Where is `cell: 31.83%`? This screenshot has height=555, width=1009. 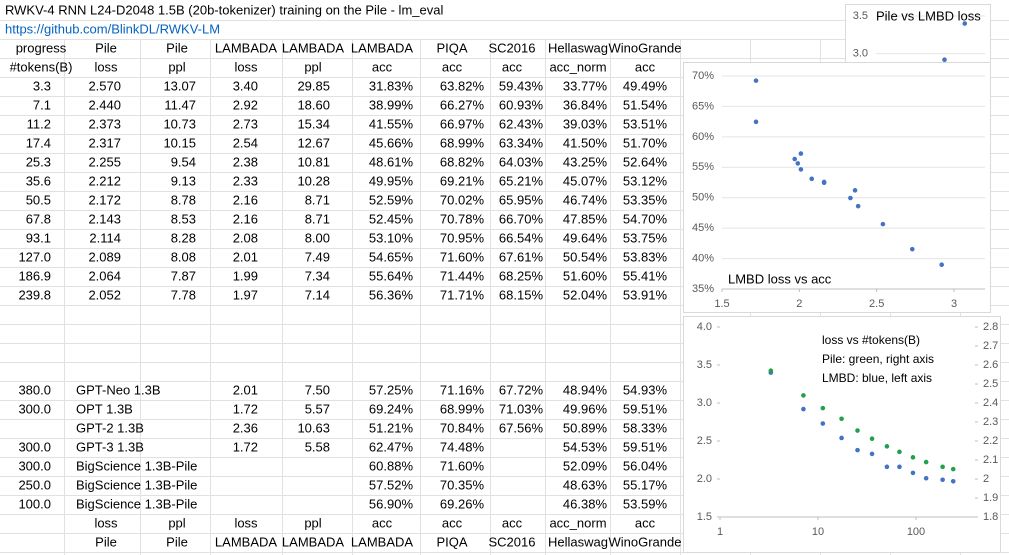 cell: 31.83% is located at coordinates (391, 85).